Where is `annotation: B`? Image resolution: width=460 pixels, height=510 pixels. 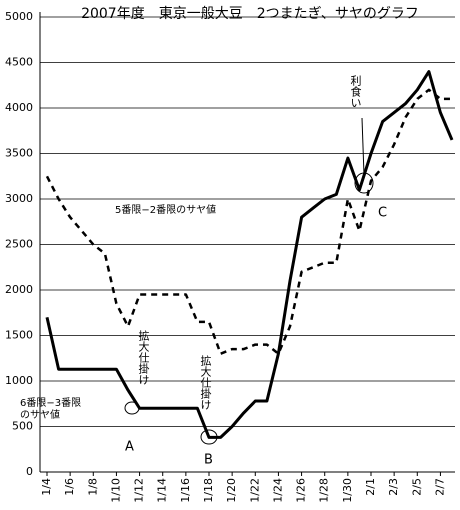 annotation: B is located at coordinates (208, 460).